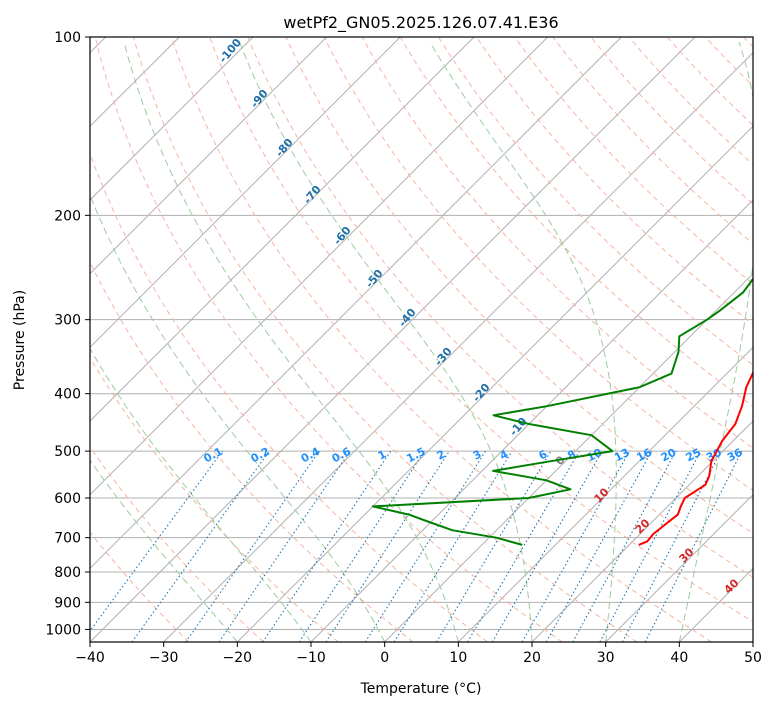 The height and width of the screenshot is (708, 775). Describe the element at coordinates (644, 455) in the screenshot. I see `mixing-ratio-label: 16` at that location.